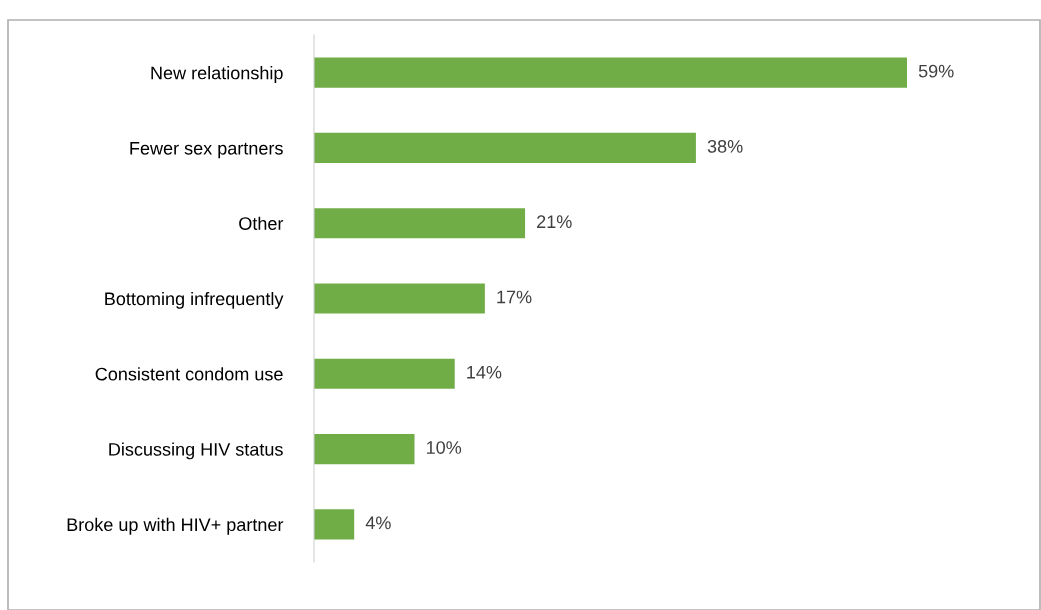 Image resolution: width=1041 pixels, height=610 pixels. What do you see at coordinates (217, 74) in the screenshot?
I see `y-tick-label: New relationship` at bounding box center [217, 74].